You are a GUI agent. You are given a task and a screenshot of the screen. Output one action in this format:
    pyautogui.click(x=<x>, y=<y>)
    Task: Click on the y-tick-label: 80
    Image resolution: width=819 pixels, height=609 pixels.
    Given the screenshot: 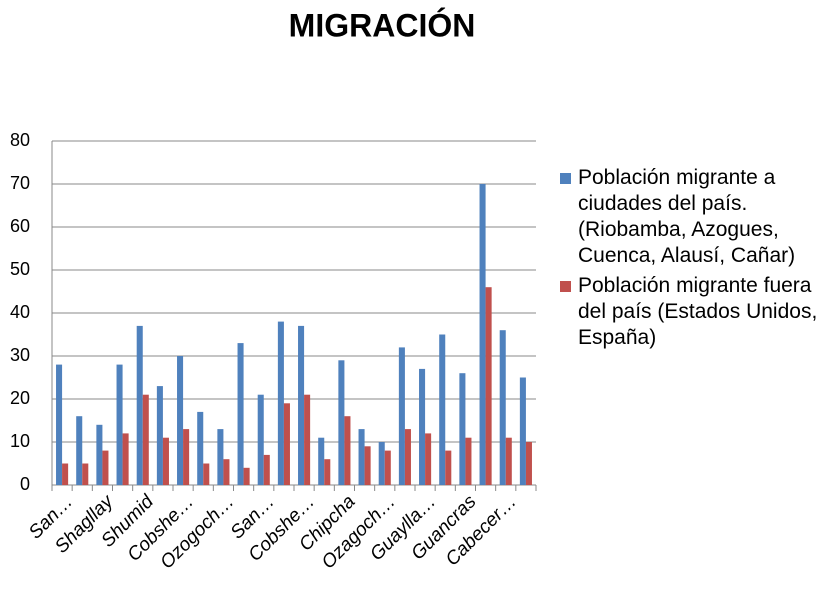 What is the action you would take?
    pyautogui.click(x=20, y=140)
    